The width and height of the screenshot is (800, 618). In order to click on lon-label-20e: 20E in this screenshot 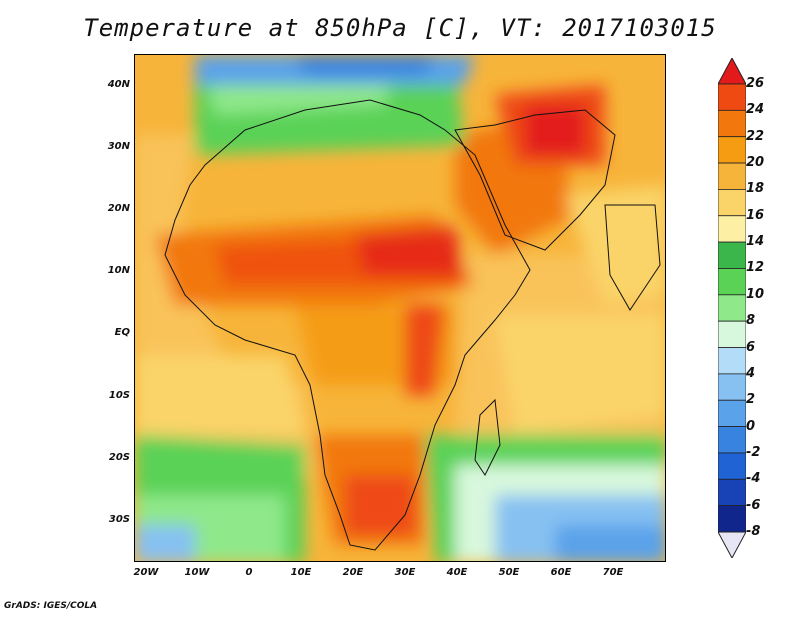, I will do `click(353, 572)`.